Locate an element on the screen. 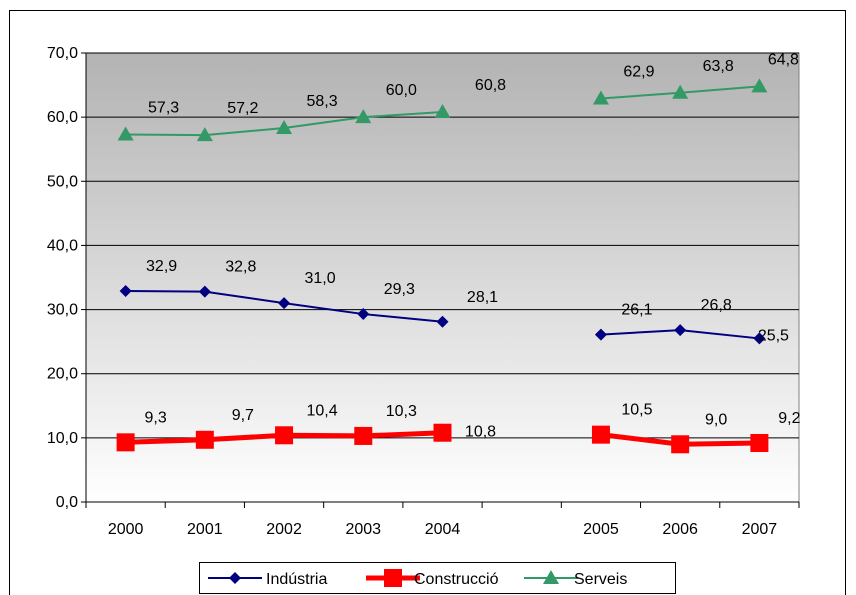 The image size is (856, 595). data-label-construcci-: 10,3 is located at coordinates (401, 411).